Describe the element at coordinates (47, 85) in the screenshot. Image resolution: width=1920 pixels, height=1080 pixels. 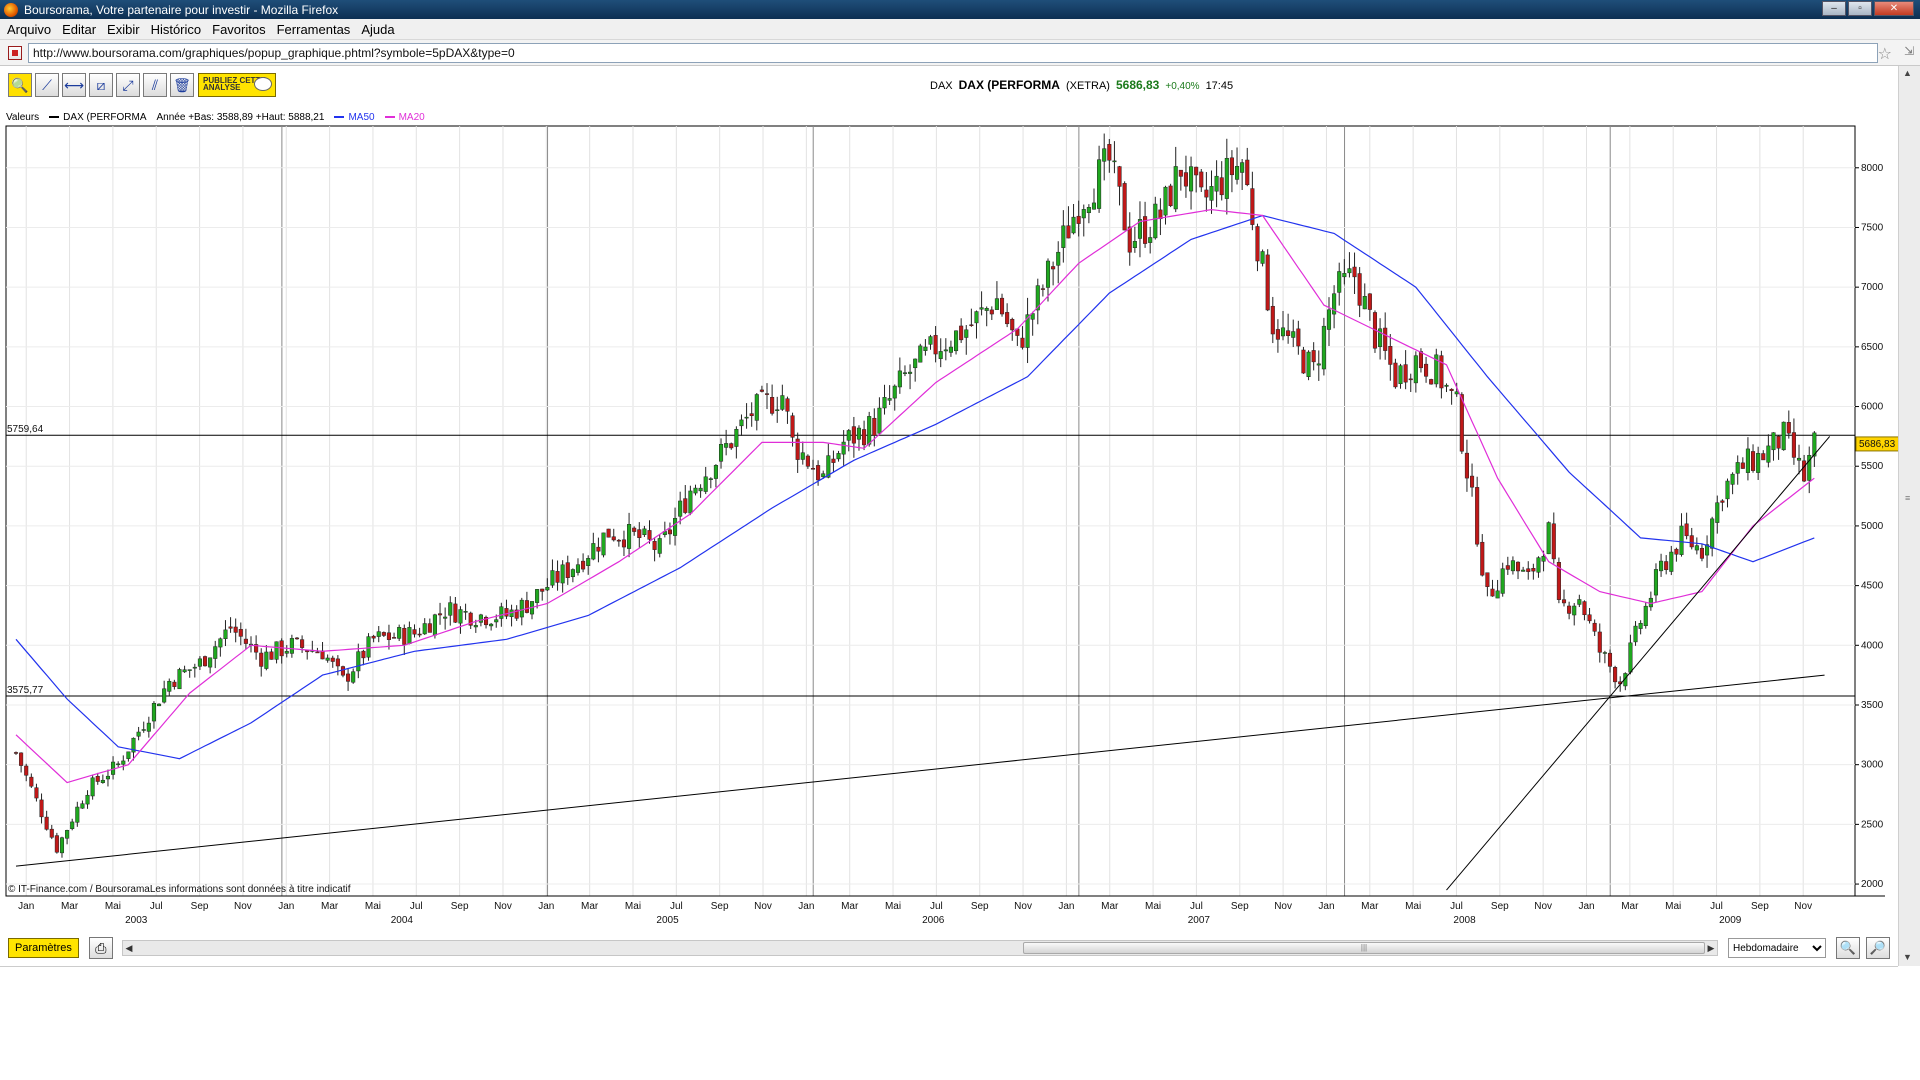
I see `trendline-tool-icon: ⟋` at that location.